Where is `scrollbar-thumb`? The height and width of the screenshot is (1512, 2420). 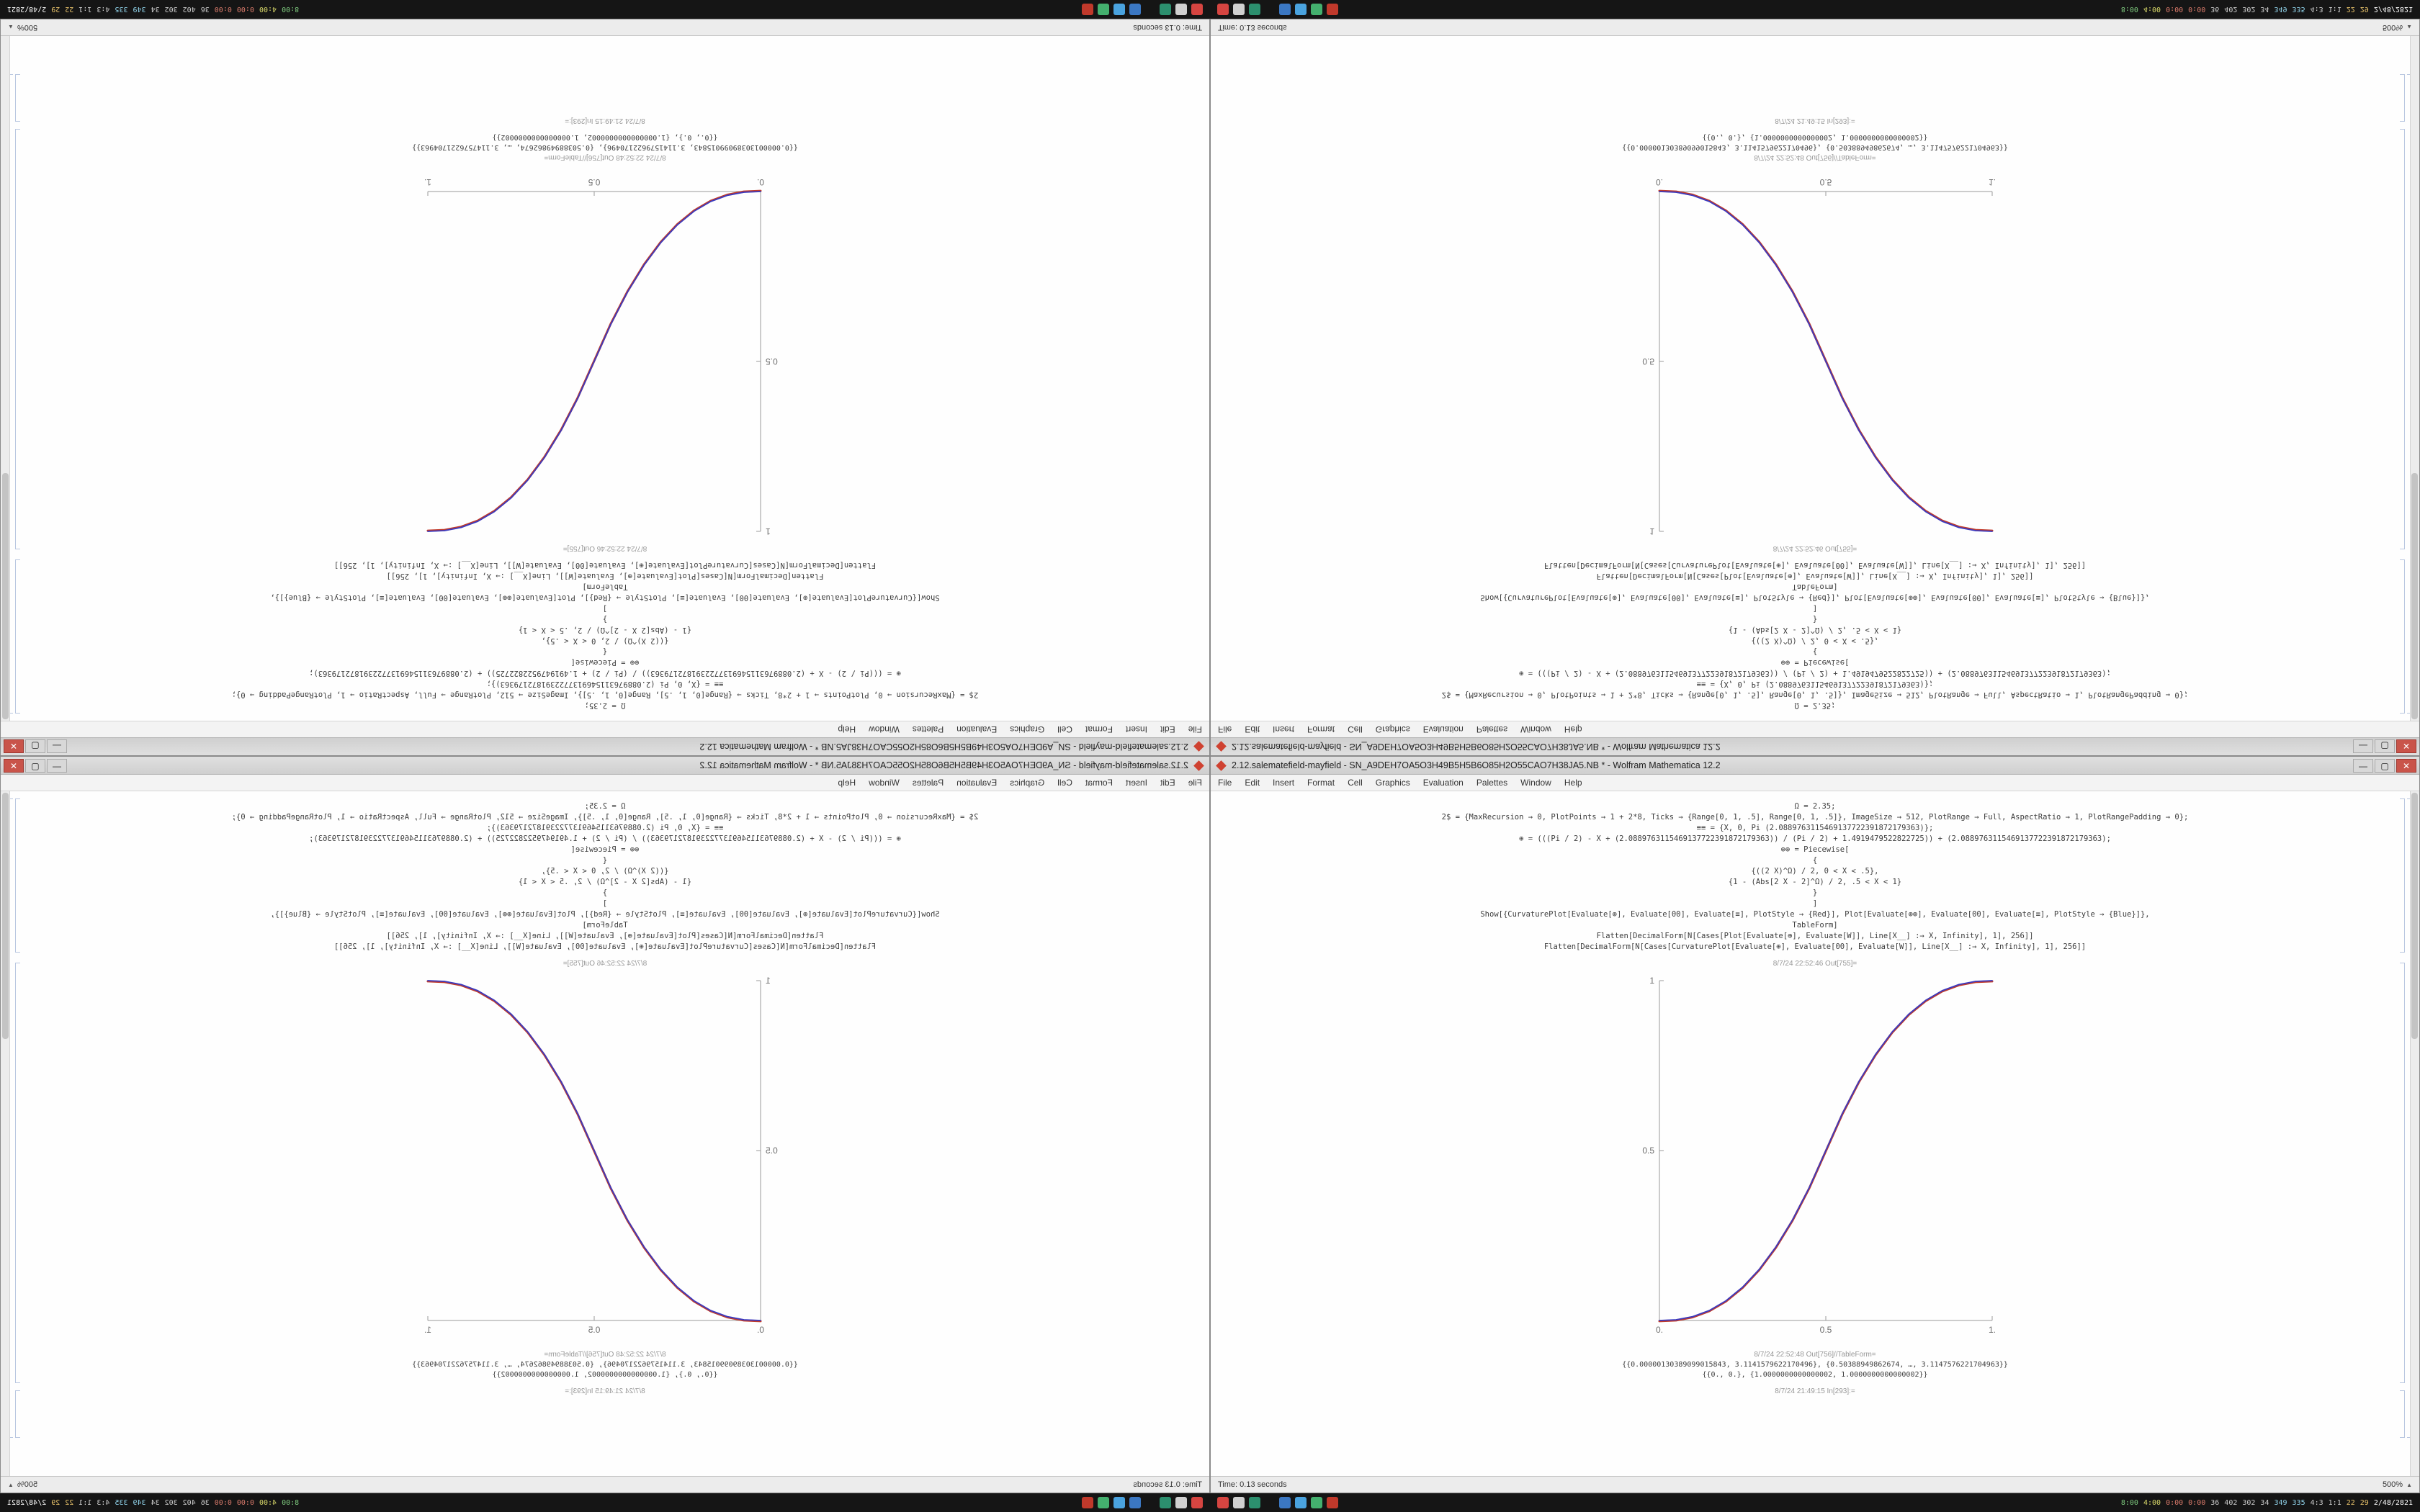
scrollbar-thumb is located at coordinates (2414, 916).